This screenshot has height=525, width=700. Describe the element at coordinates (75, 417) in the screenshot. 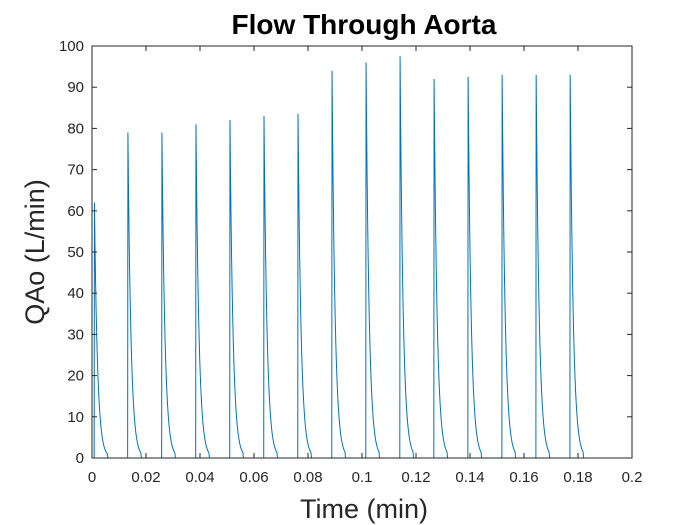

I see `y-tick-label: 10` at that location.